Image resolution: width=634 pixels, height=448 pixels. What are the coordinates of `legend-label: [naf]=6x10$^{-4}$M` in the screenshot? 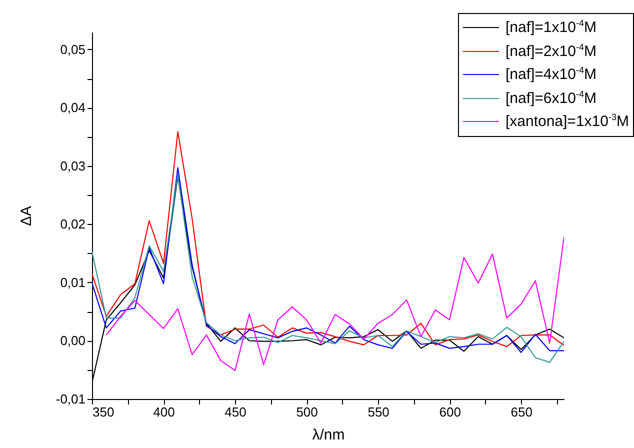 It's located at (550, 98).